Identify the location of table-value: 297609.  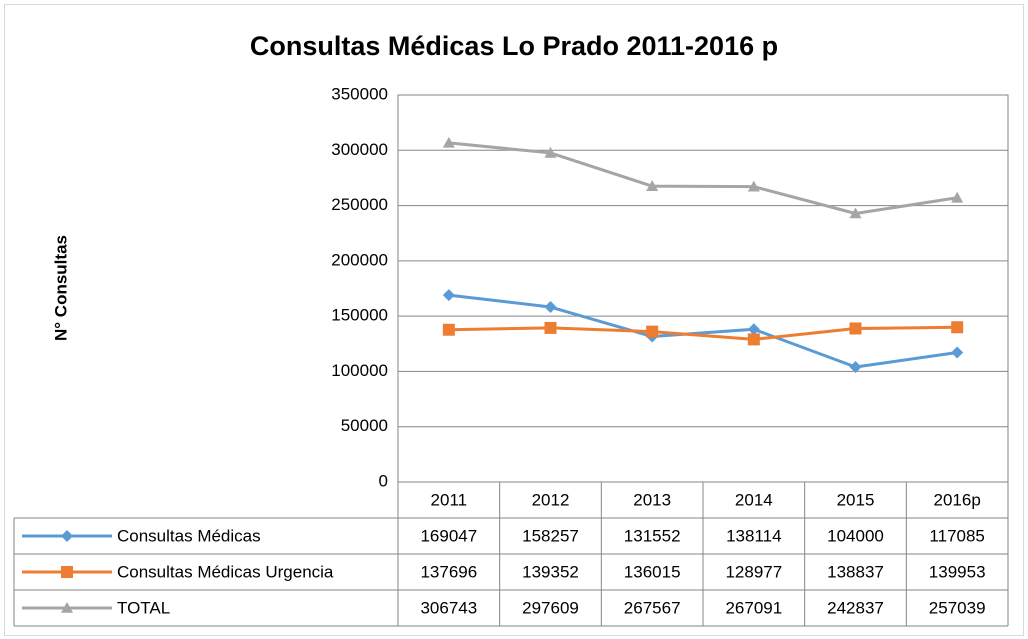
(550, 607).